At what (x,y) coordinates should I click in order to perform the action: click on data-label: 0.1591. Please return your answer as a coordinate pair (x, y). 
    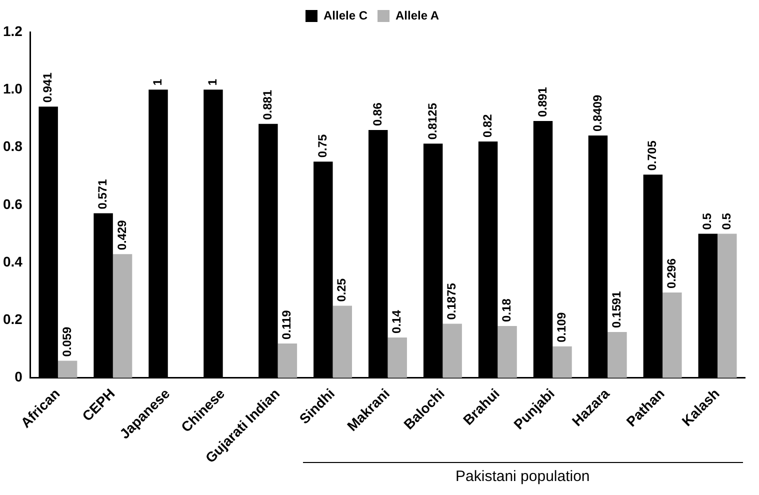
    Looking at the image, I should click on (617, 309).